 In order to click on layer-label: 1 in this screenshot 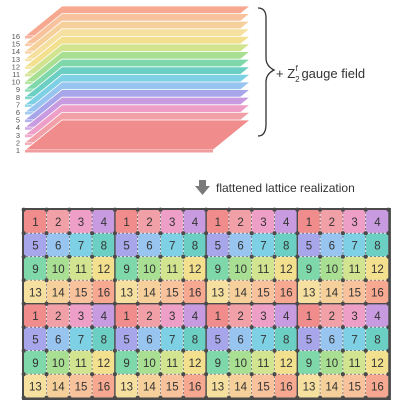, I will do `click(18, 150)`.